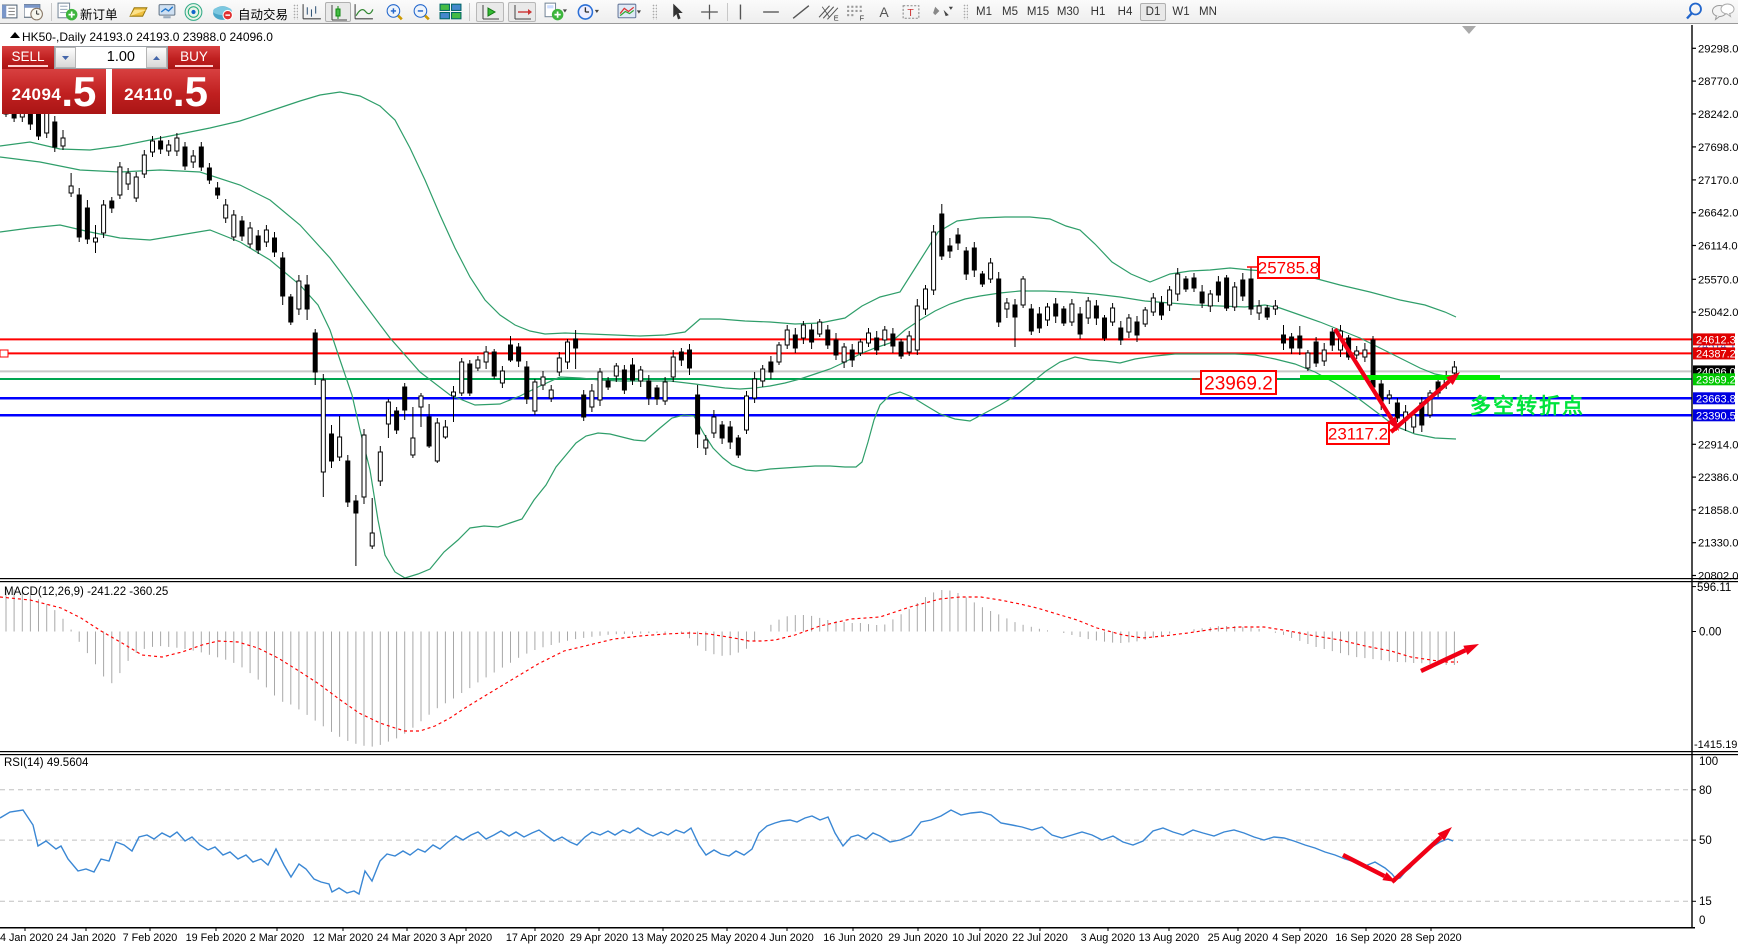  I want to click on svg-text: 15, so click(1705, 902).